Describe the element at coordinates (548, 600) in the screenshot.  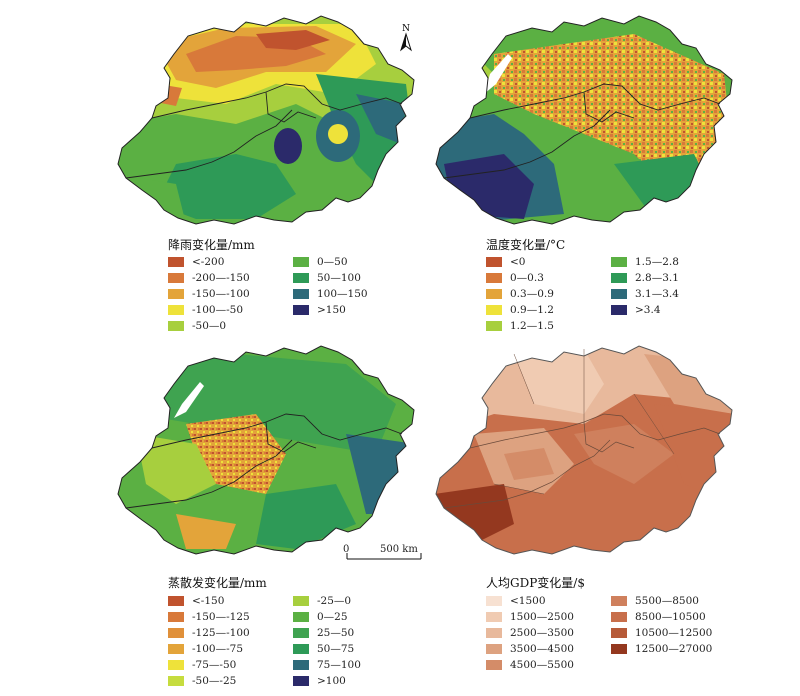
I see `gdp-legend-item: <1500` at that location.